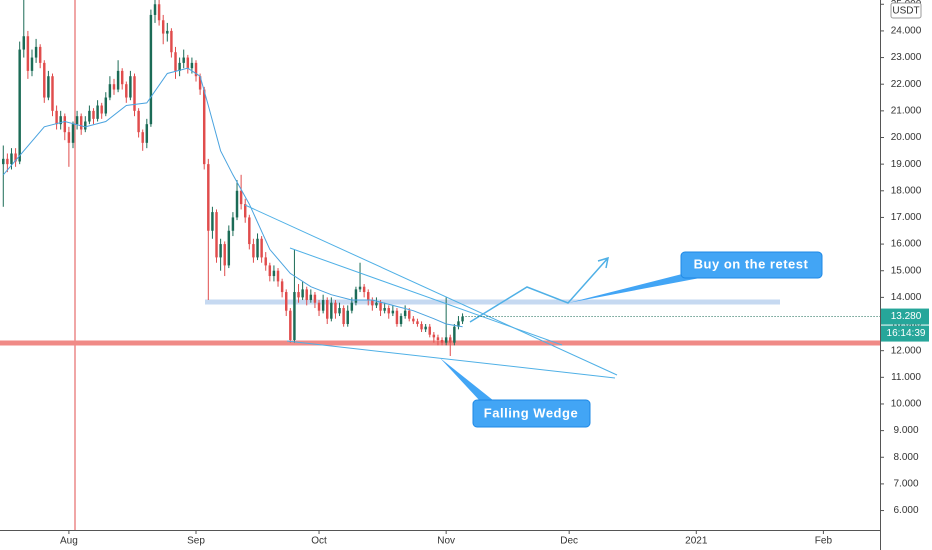  What do you see at coordinates (906, 84) in the screenshot?
I see `y-tick-label: 22.000` at bounding box center [906, 84].